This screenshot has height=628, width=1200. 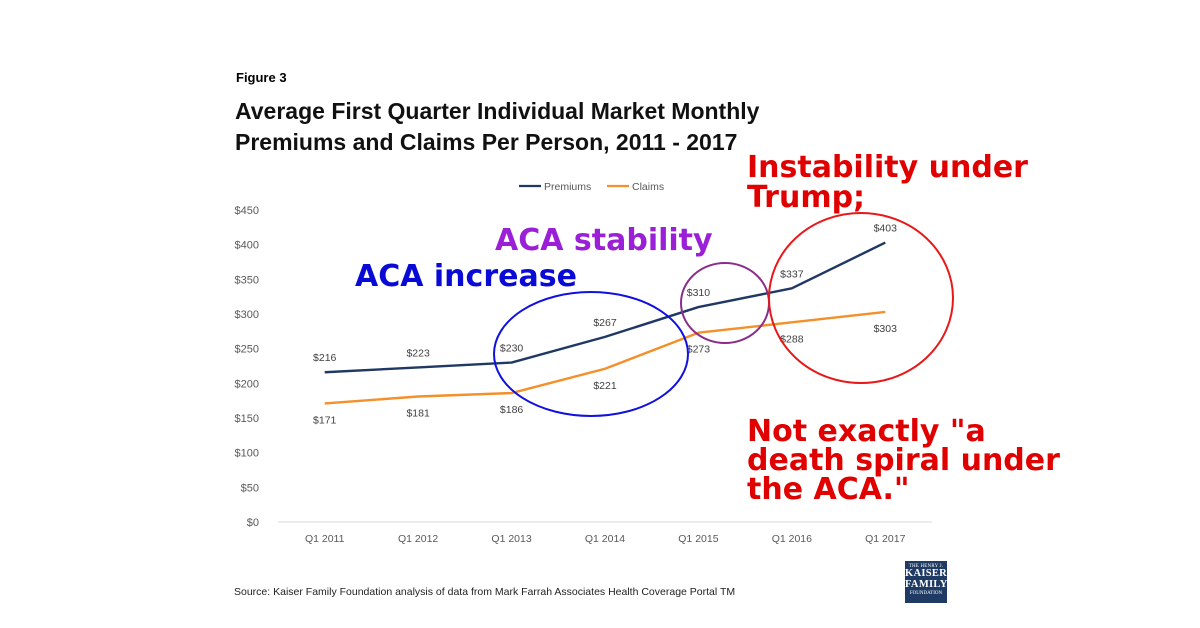 What do you see at coordinates (466, 276) in the screenshot?
I see `annotation-aca-increase: ACA increase` at bounding box center [466, 276].